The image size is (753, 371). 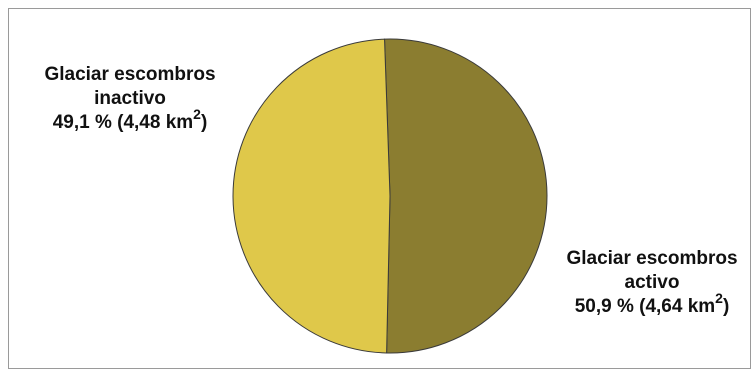 What do you see at coordinates (652, 282) in the screenshot?
I see `slice-label-active-line2: activo` at bounding box center [652, 282].